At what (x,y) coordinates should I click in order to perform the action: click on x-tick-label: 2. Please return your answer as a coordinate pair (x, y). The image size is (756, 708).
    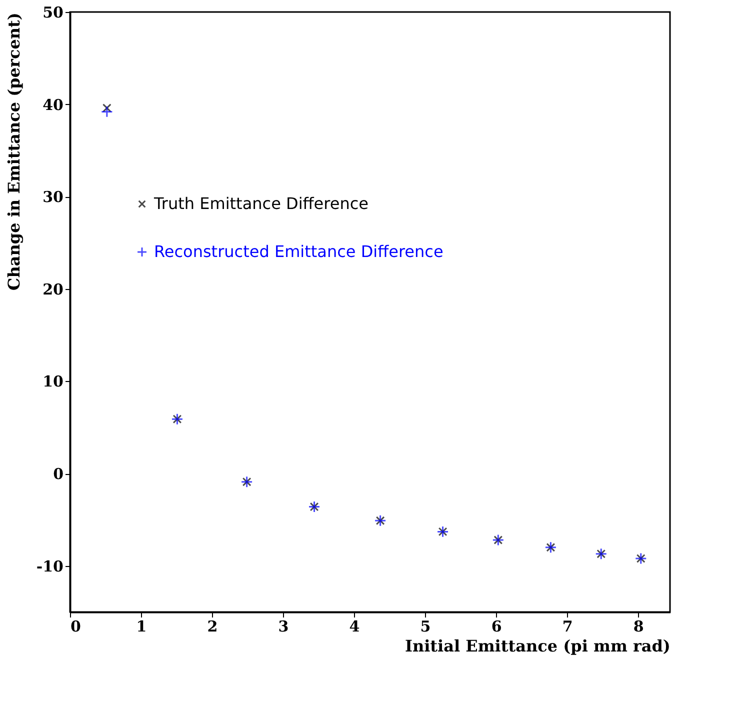
    Looking at the image, I should click on (212, 627).